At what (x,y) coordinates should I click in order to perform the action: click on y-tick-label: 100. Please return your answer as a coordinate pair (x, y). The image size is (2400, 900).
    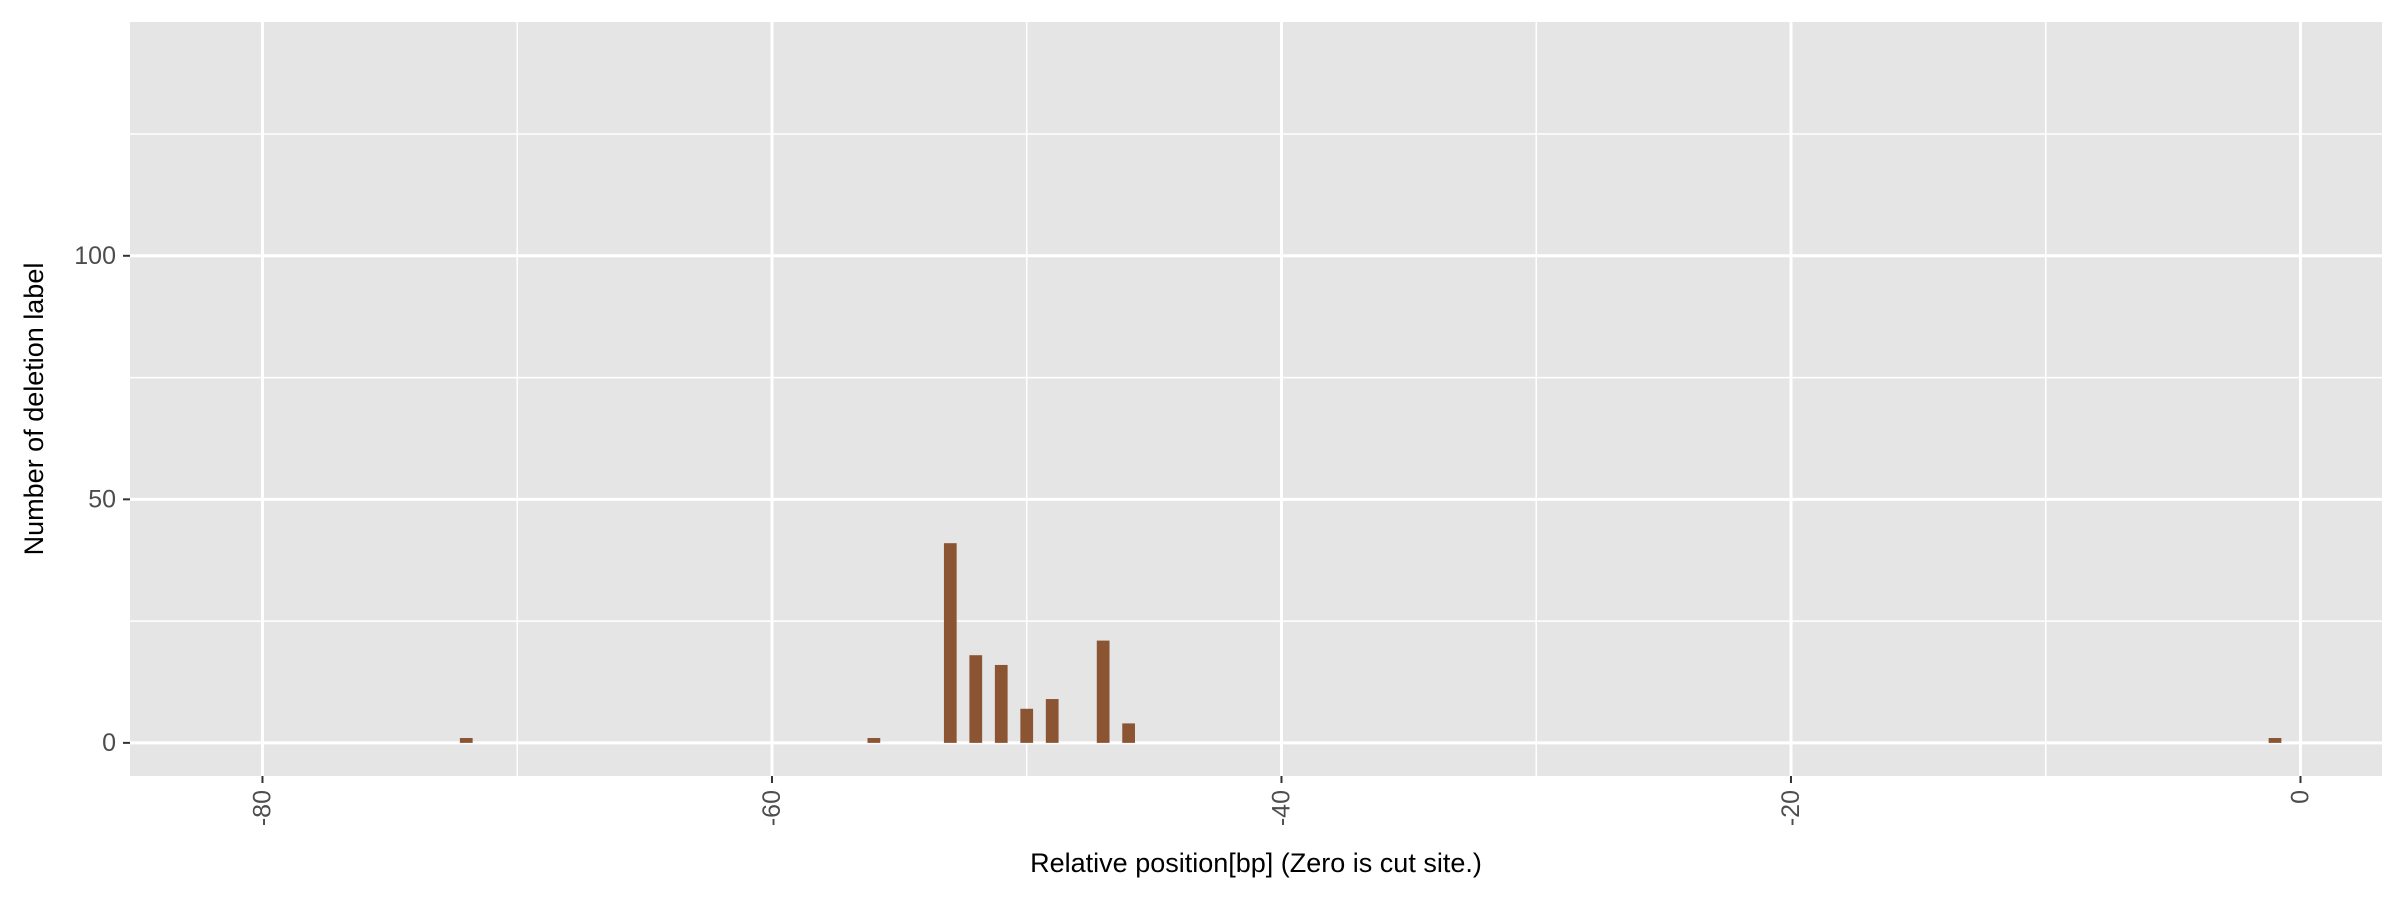
    Looking at the image, I should click on (95, 256).